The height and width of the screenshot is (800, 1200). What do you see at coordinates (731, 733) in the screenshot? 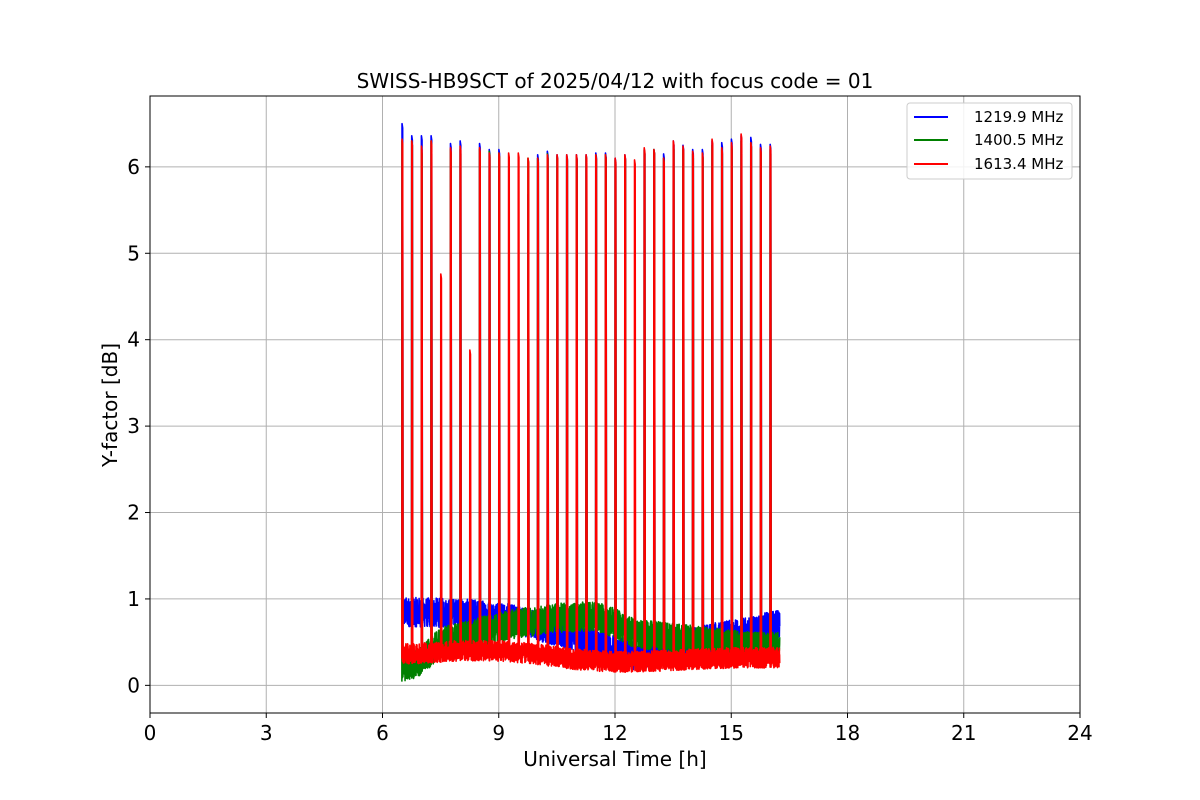
I see `x-tick-label: 15` at bounding box center [731, 733].